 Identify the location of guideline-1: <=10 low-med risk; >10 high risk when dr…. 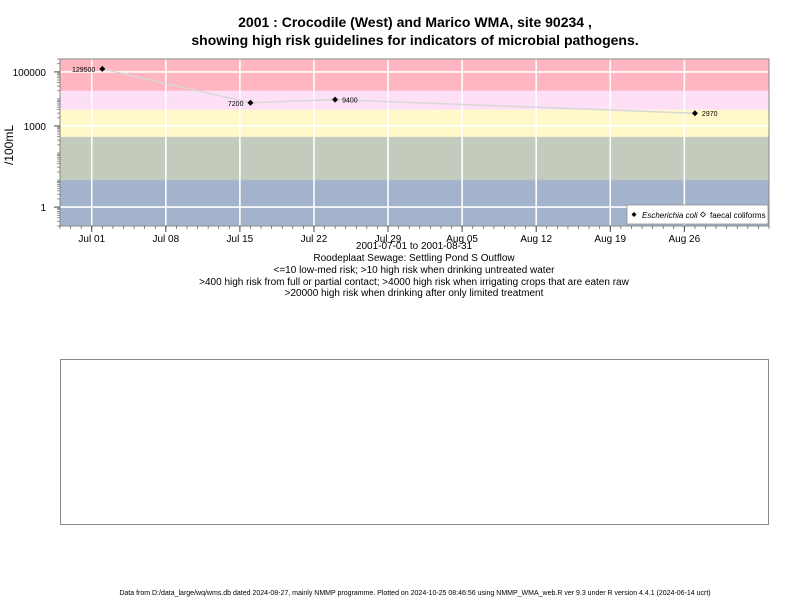
(414, 270).